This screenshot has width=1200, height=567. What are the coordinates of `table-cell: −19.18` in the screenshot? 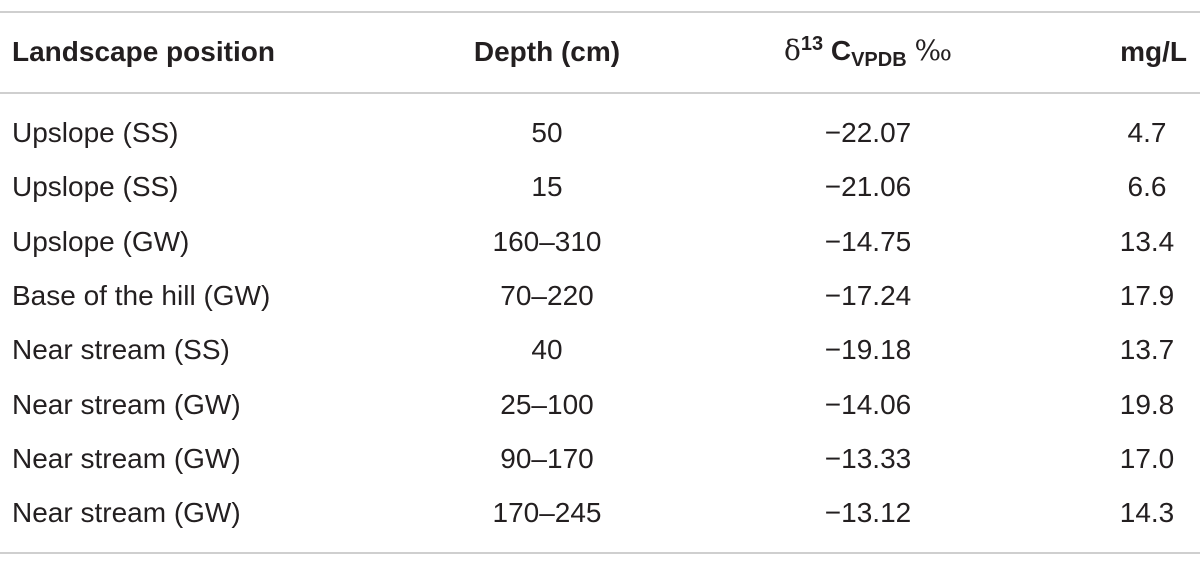 It's located at (868, 350).